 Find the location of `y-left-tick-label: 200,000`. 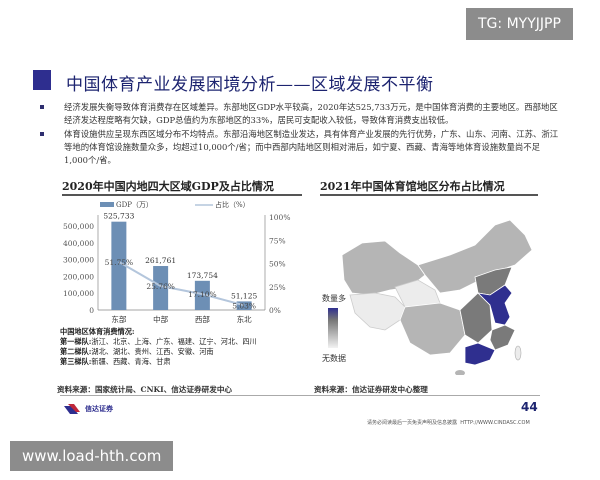

y-left-tick-label: 200,000 is located at coordinates (78, 276).